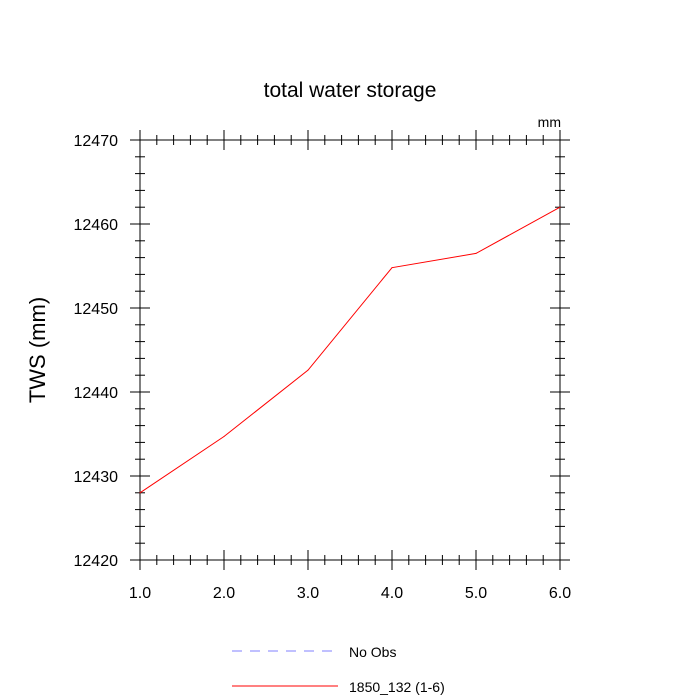 The image size is (700, 700). Describe the element at coordinates (350, 90) in the screenshot. I see `chart-title: total water storage` at that location.